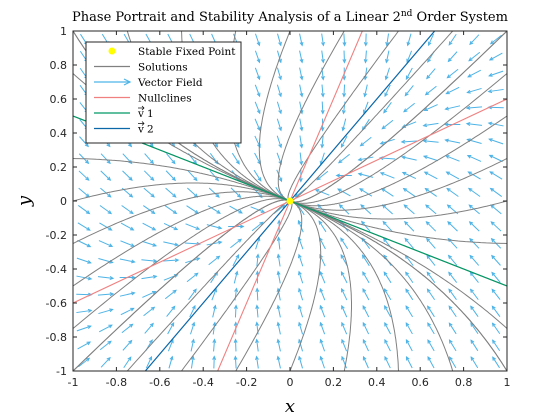 The image size is (560, 420). What do you see at coordinates (56, 269) in the screenshot?
I see `y-tick-label: -0.4` at bounding box center [56, 269].